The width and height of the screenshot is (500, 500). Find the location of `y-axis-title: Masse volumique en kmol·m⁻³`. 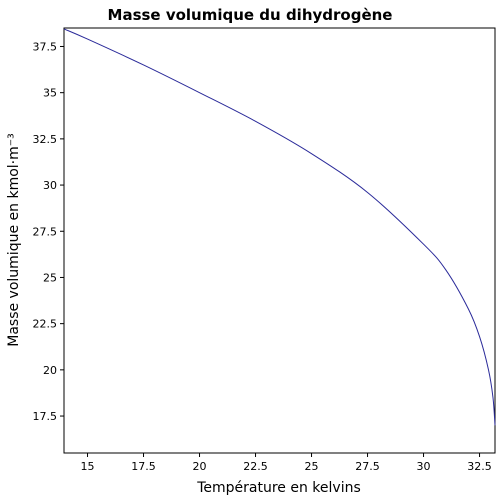

y-axis-title: Masse volumique en kmol·m⁻³ is located at coordinates (14, 240).